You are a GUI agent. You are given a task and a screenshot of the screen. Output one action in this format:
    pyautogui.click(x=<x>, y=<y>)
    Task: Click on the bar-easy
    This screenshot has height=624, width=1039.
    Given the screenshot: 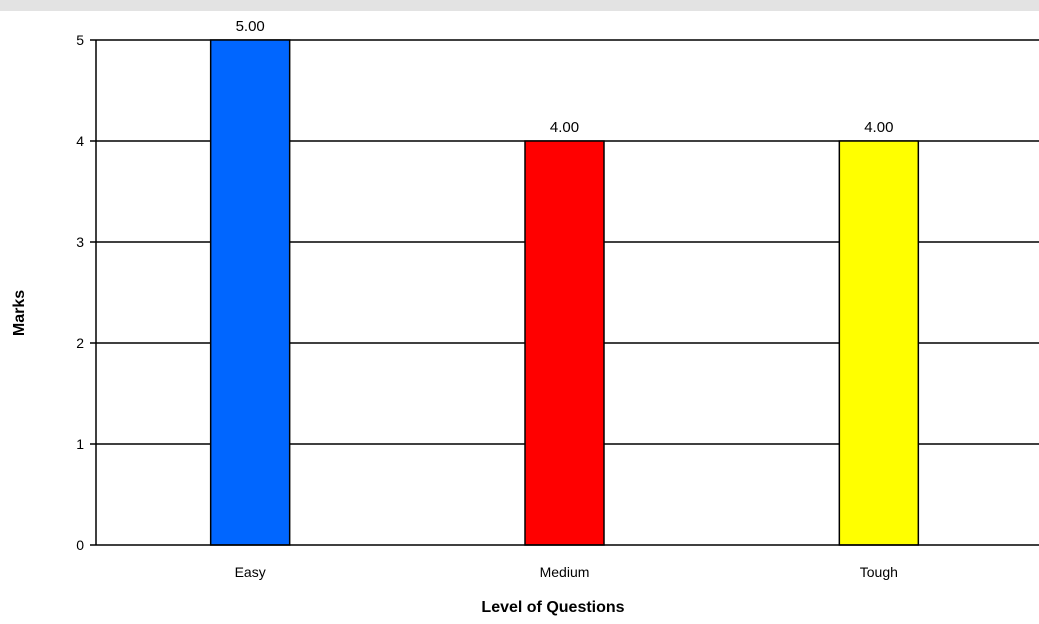 What is the action you would take?
    pyautogui.click(x=250, y=292)
    